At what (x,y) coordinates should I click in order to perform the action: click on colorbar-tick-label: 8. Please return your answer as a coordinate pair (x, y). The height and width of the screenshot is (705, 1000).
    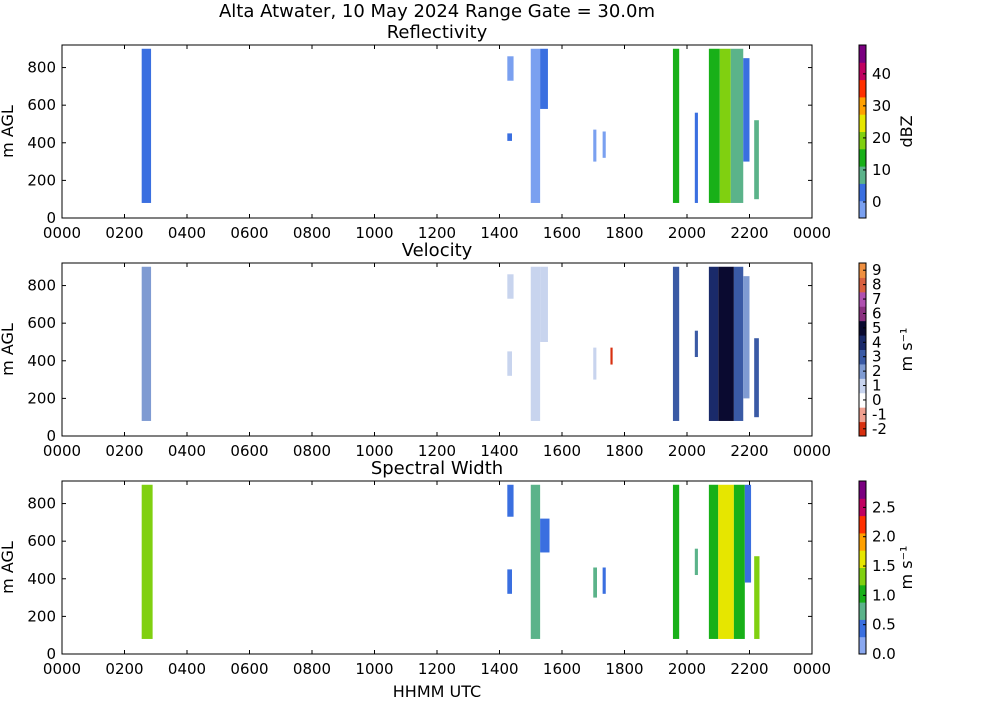
    Looking at the image, I should click on (877, 285).